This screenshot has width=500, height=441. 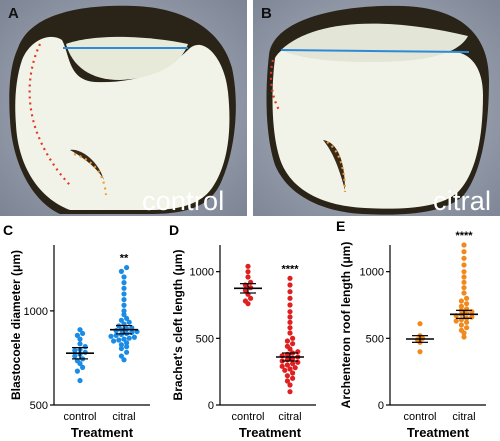 What do you see at coordinates (183, 201) in the screenshot?
I see `photo-label-control: control` at bounding box center [183, 201].